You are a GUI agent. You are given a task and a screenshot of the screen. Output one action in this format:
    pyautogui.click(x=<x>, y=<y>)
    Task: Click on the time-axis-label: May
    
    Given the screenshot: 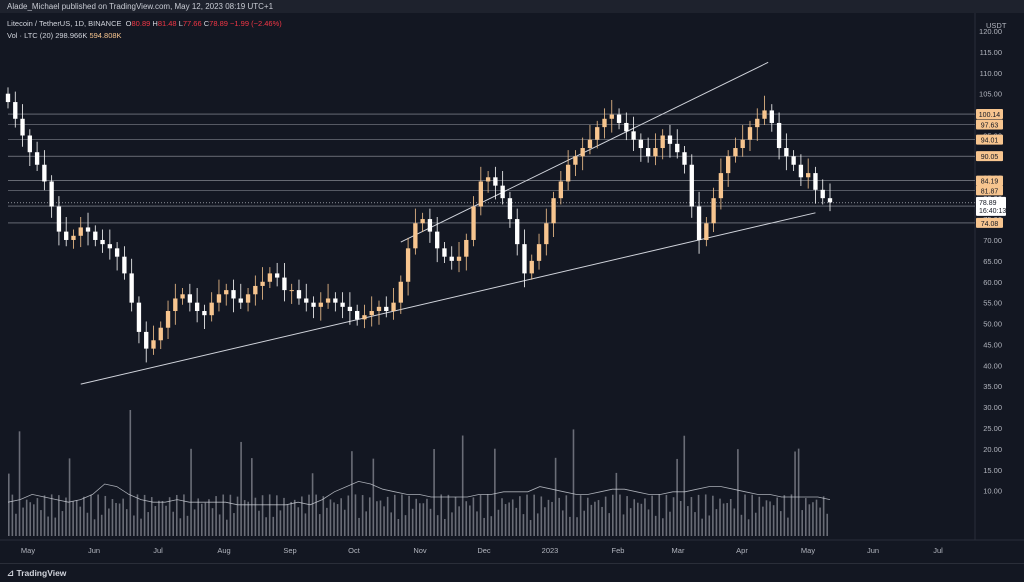 What is the action you would take?
    pyautogui.click(x=808, y=550)
    